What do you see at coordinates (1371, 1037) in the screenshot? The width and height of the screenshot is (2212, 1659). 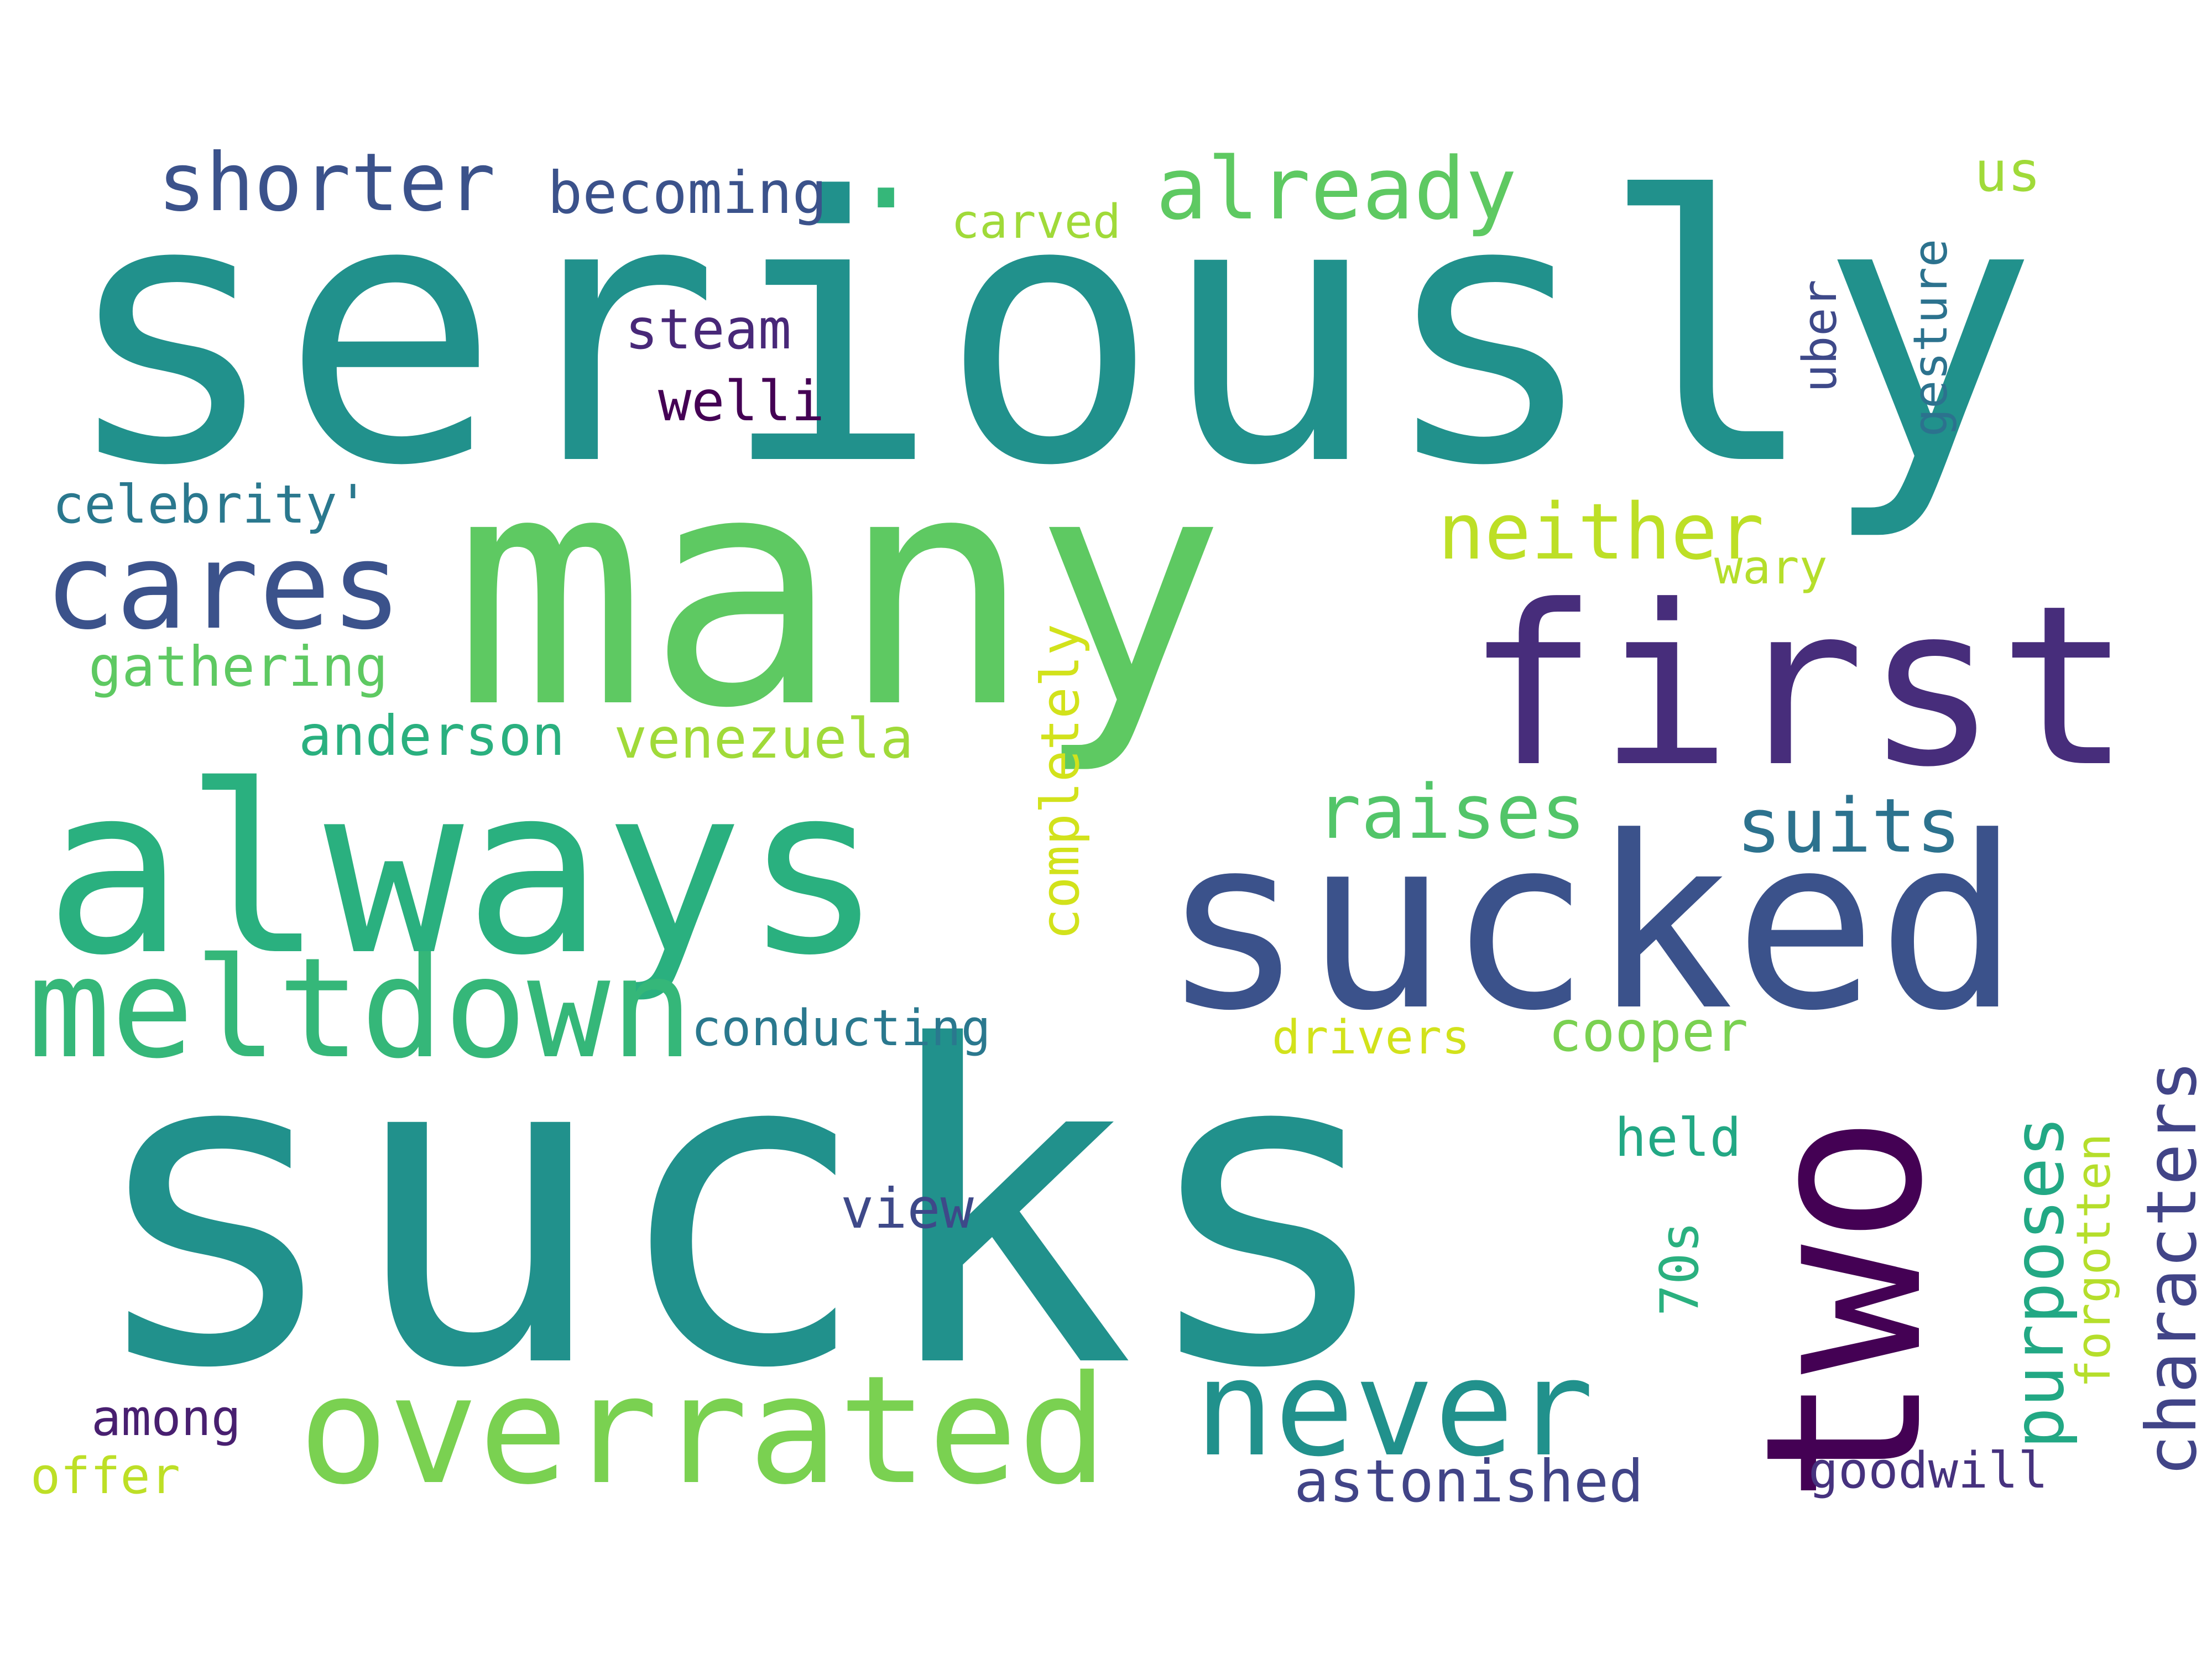 I see `word-drivers: drivers` at bounding box center [1371, 1037].